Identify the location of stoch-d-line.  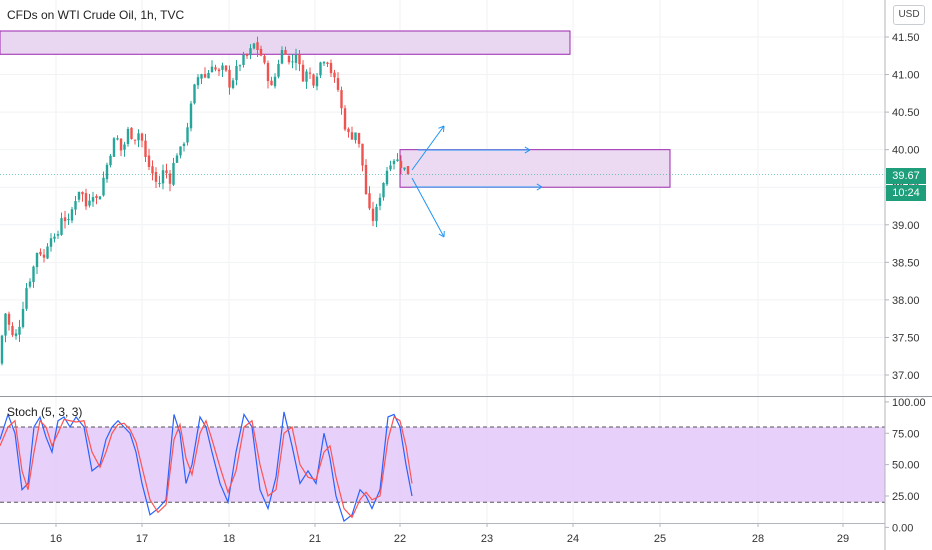
(206, 467).